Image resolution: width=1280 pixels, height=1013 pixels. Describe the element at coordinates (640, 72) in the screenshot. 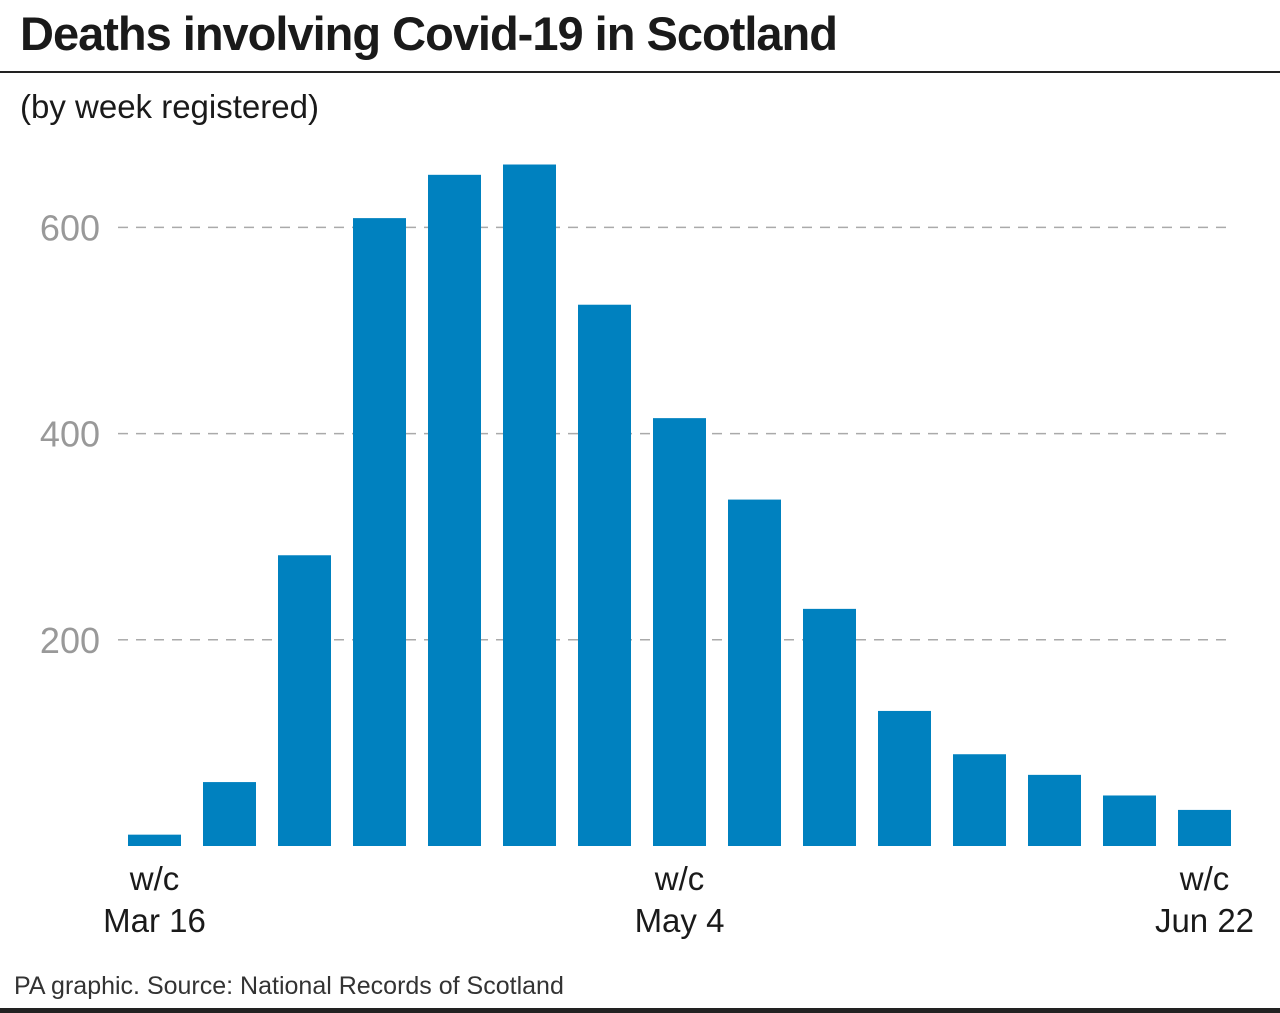

I see `title-divider` at that location.